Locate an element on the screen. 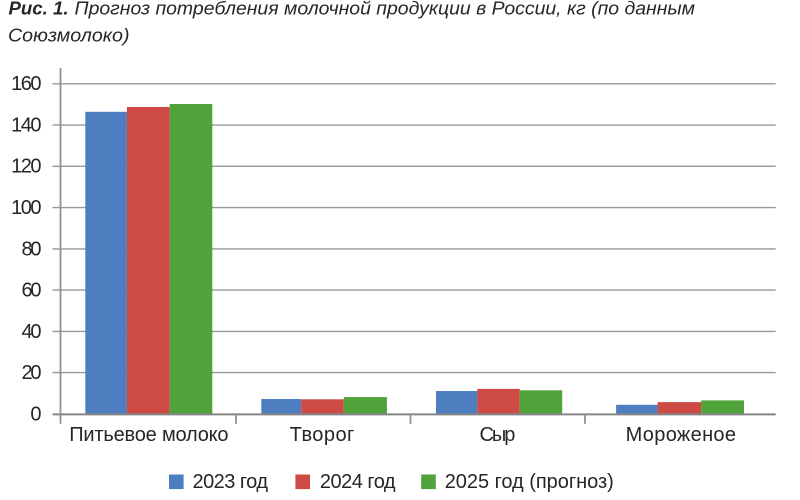 The height and width of the screenshot is (500, 800). svg-text: 120 is located at coordinates (26, 167).